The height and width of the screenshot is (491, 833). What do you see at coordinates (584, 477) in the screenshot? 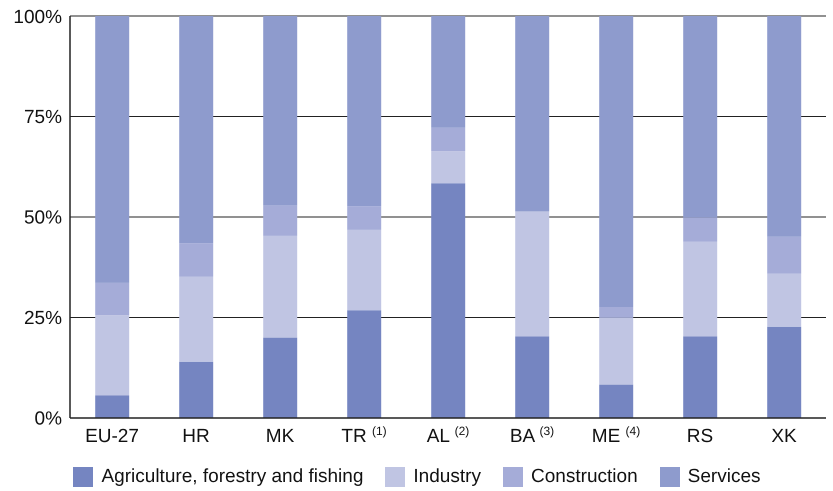
I see `legend-label: Construction` at bounding box center [584, 477].